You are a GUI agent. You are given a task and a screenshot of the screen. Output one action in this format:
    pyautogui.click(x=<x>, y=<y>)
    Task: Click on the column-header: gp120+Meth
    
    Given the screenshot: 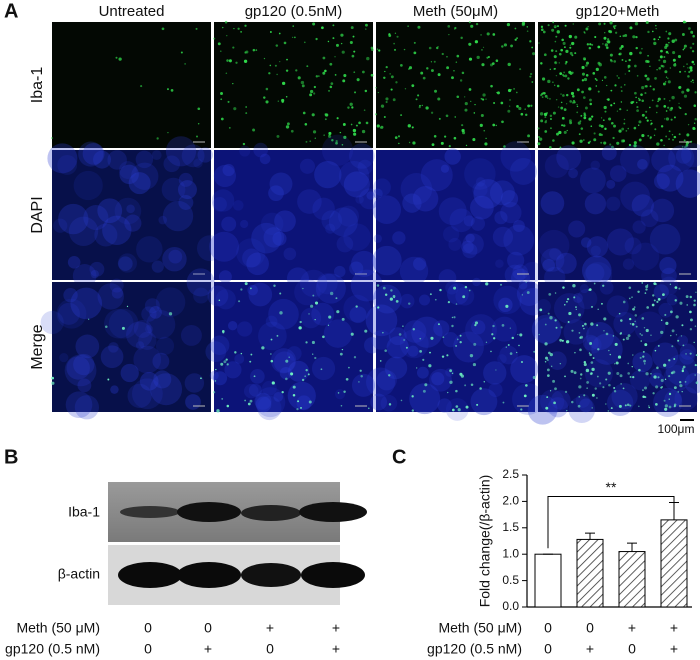 What is the action you would take?
    pyautogui.click(x=618, y=11)
    